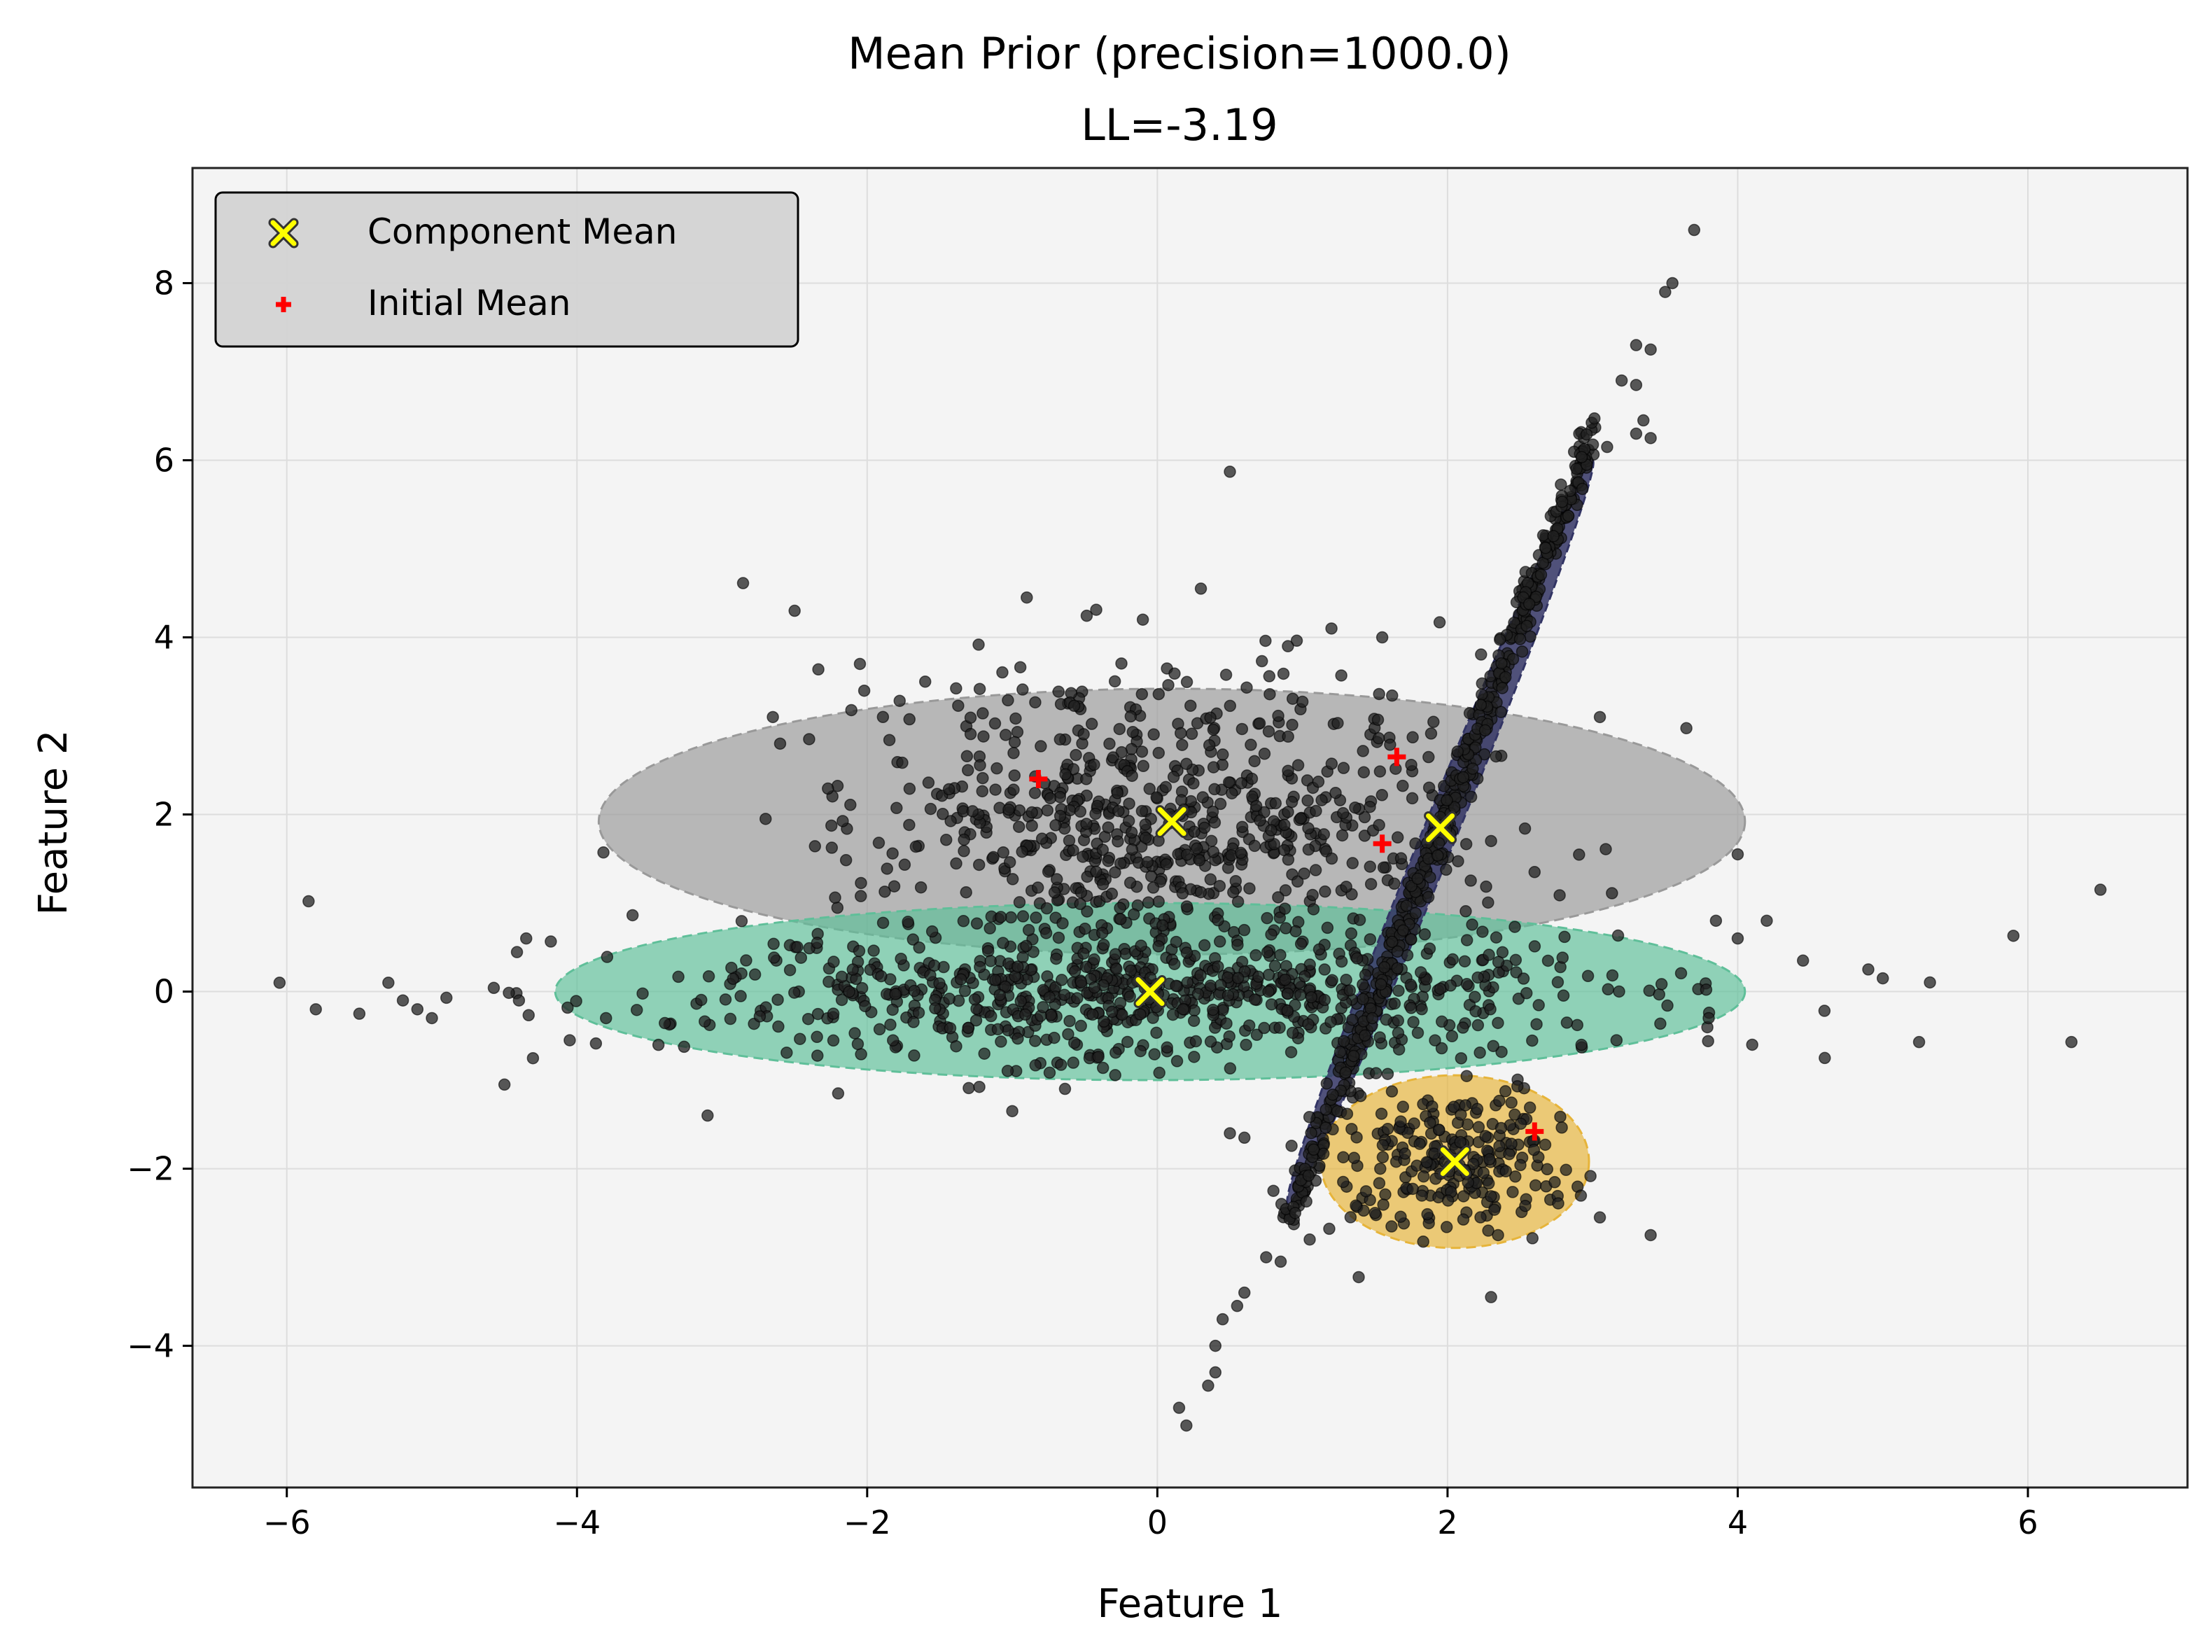  I want to click on y-tick-label: 0, so click(164, 992).